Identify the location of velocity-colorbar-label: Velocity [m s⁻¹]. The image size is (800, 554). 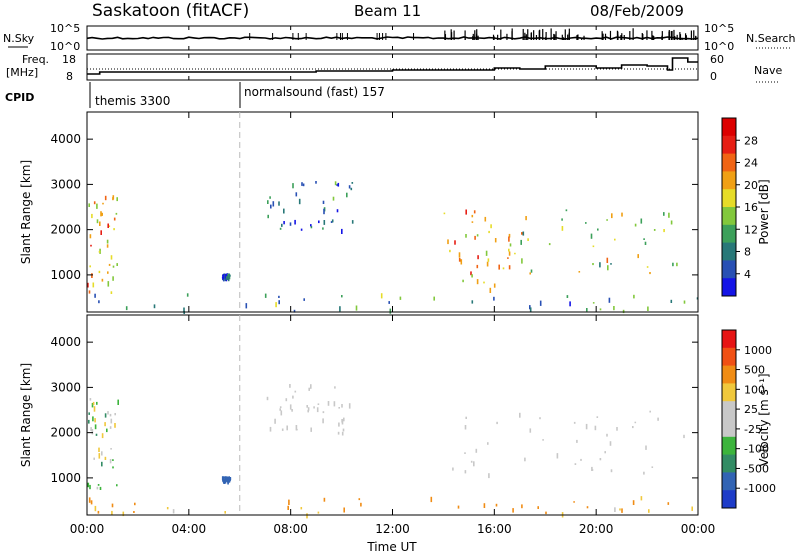
(764, 419).